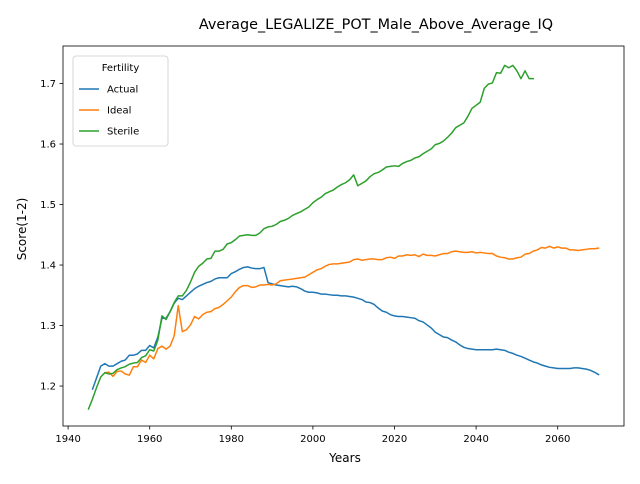 Image resolution: width=640 pixels, height=484 pixels. Describe the element at coordinates (122, 90) in the screenshot. I see `legend-label-actual: Actual` at that location.